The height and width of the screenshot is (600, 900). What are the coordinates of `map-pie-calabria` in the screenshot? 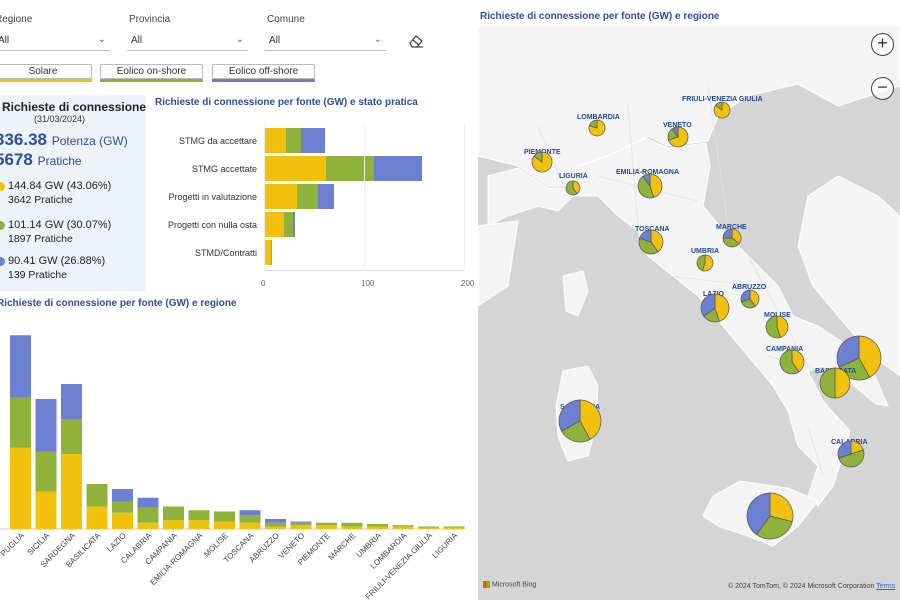 It's located at (851, 454).